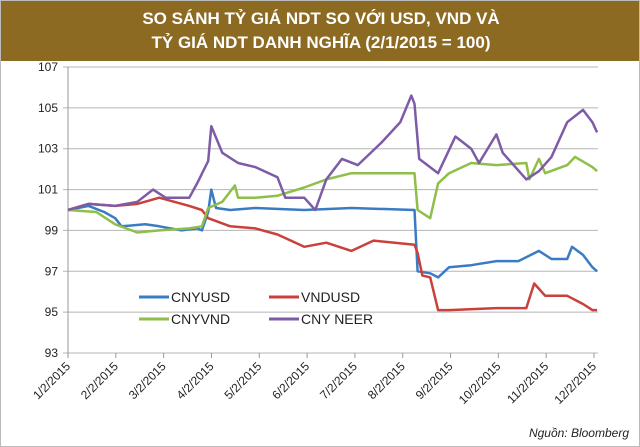 This screenshot has height=447, width=640. I want to click on legend-label: VNDUSD, so click(330, 297).